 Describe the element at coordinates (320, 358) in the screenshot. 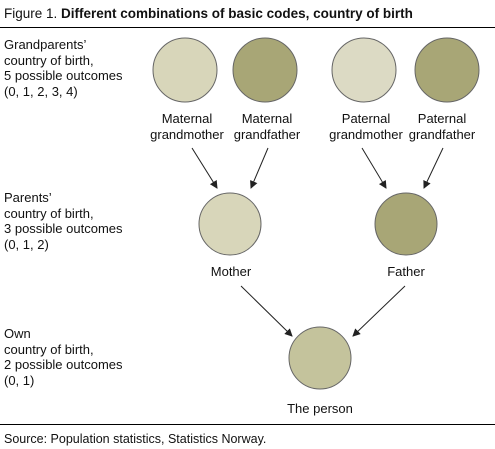

I see `person-node` at that location.